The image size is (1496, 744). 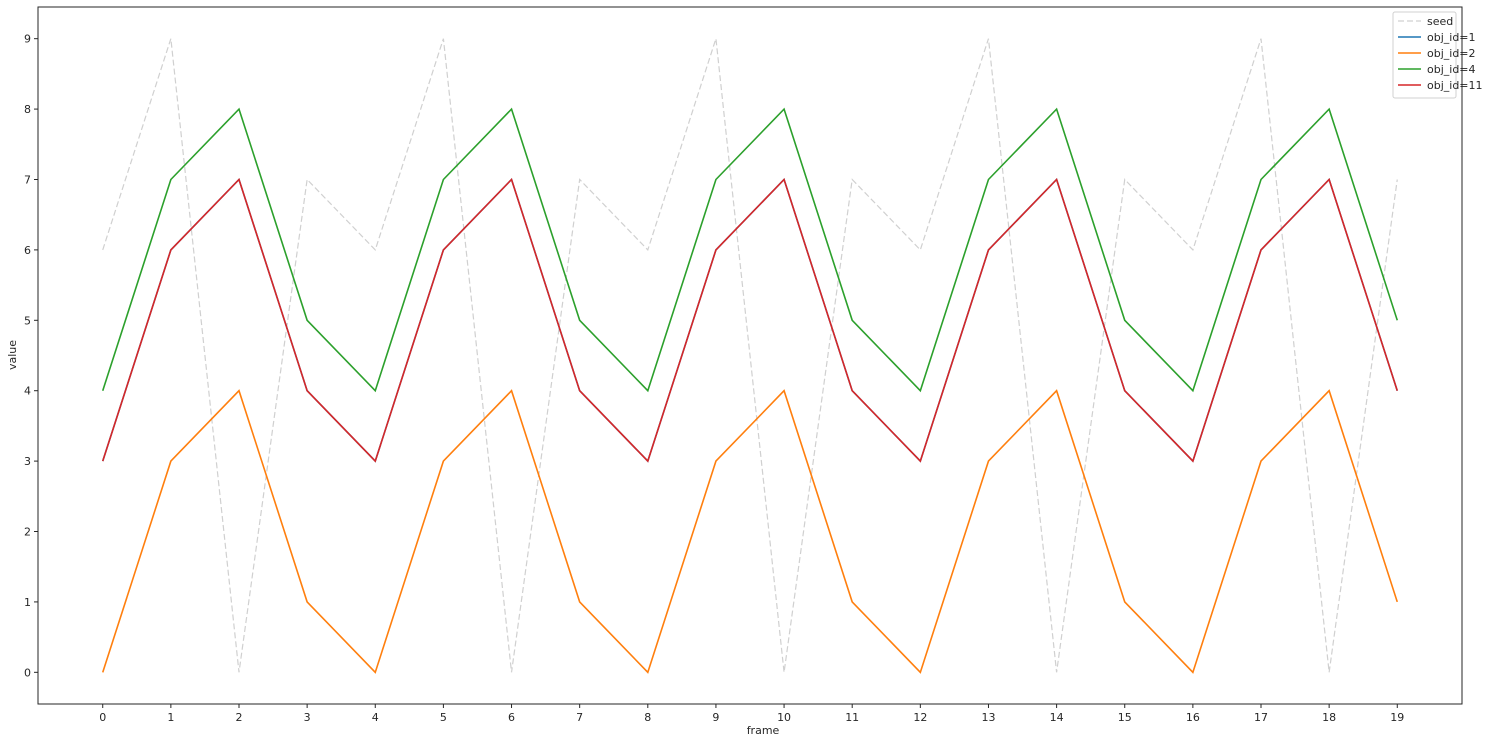 I want to click on x-tick-label: 2, so click(x=238, y=717).